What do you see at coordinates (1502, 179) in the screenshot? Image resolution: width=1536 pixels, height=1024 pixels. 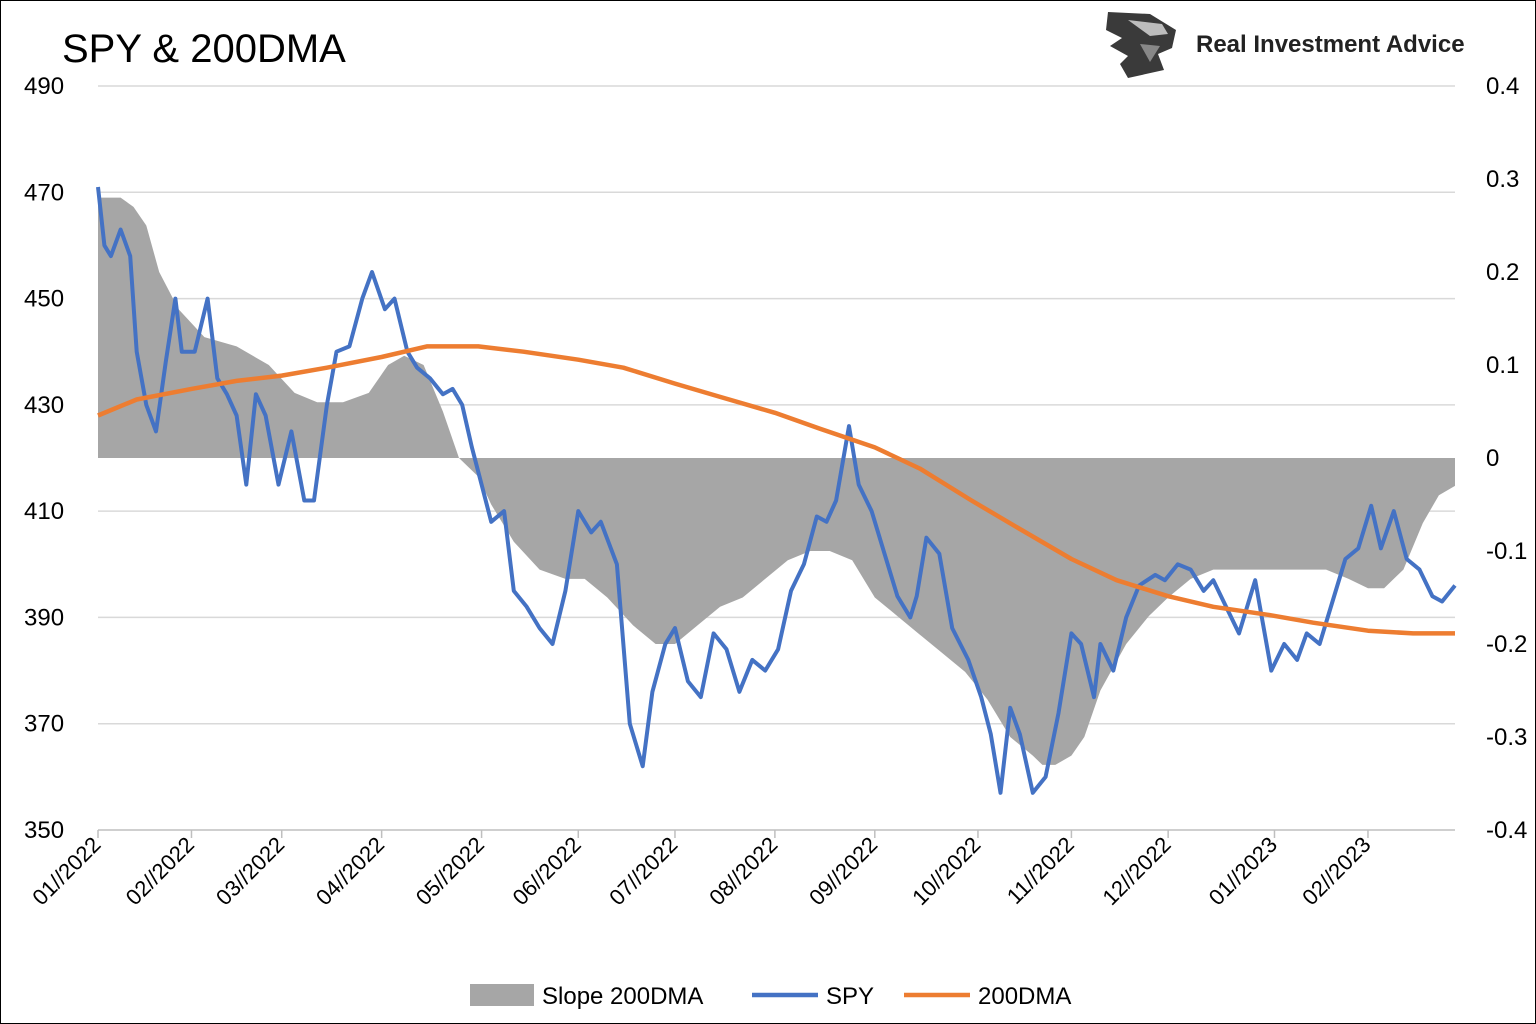 I see `y-right-tick-label: 0.3` at bounding box center [1502, 179].